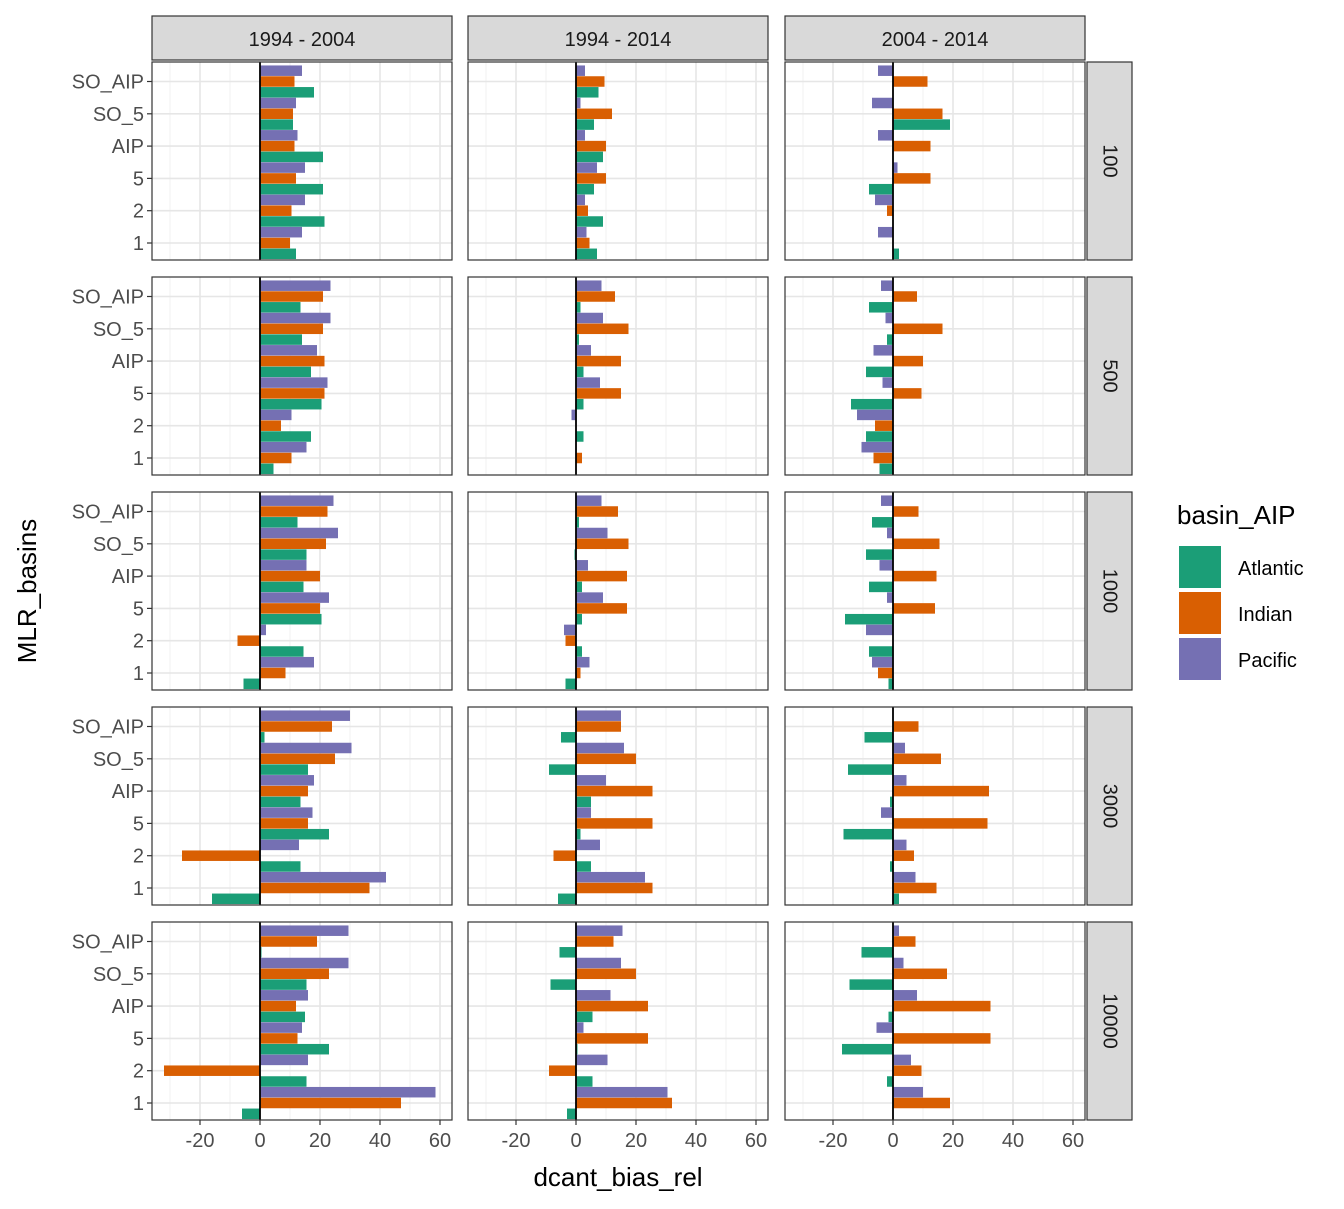 The image size is (1344, 1209). What do you see at coordinates (1013, 1141) in the screenshot?
I see `x-tick-label: 40` at bounding box center [1013, 1141].